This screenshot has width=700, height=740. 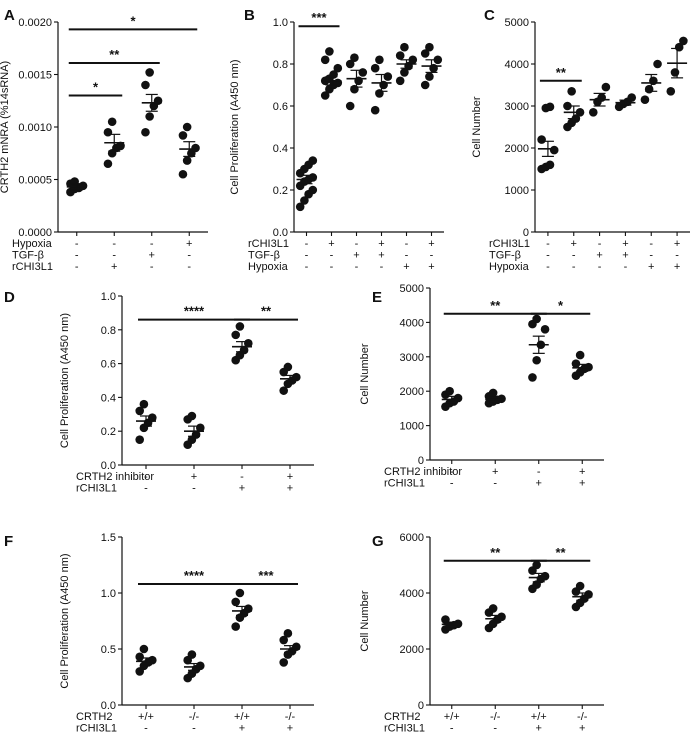 I want to click on condition-name-c: TGF-β, so click(x=505, y=256).